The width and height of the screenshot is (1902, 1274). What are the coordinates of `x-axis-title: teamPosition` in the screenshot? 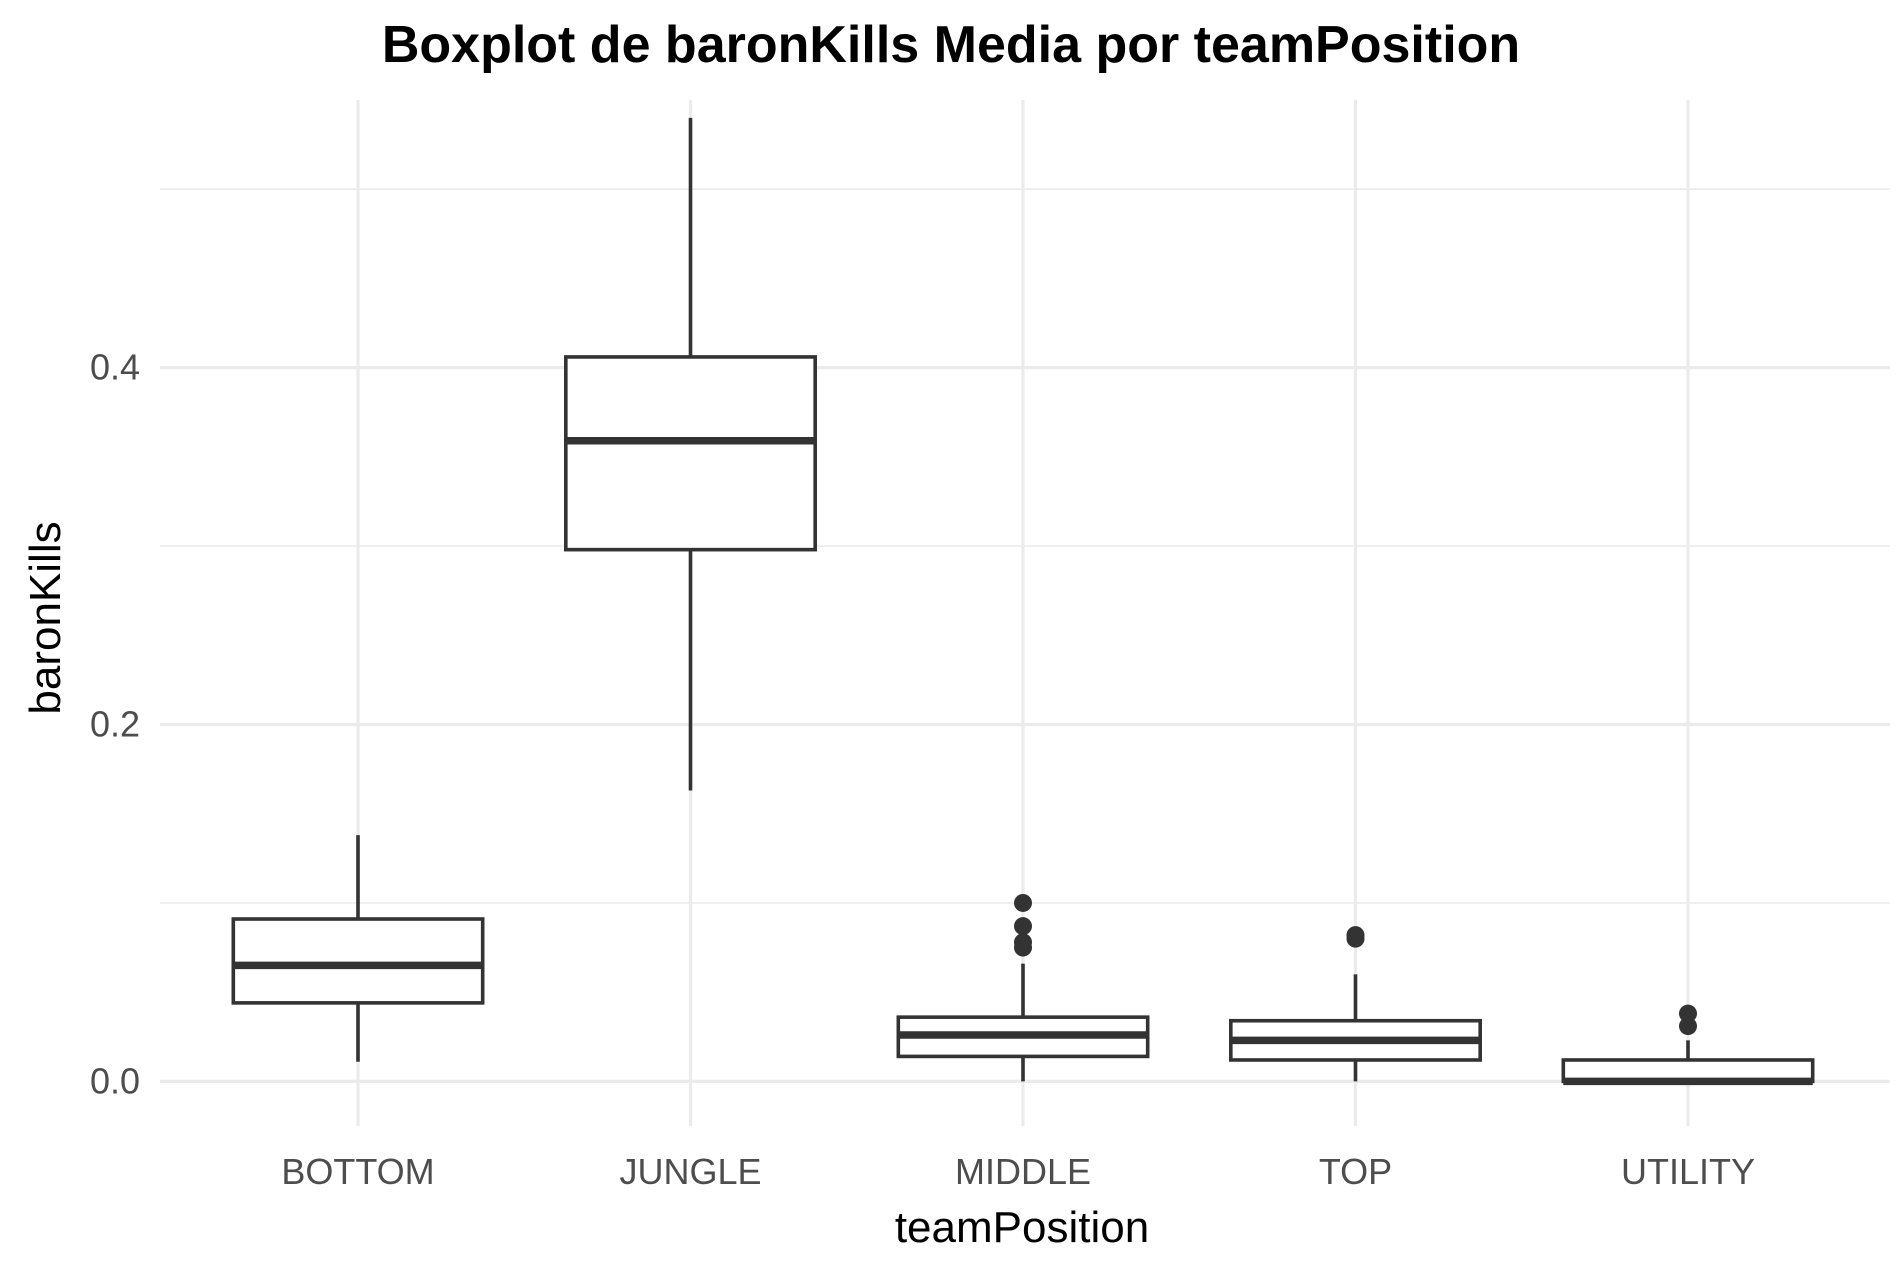 It's located at (1022, 1227).